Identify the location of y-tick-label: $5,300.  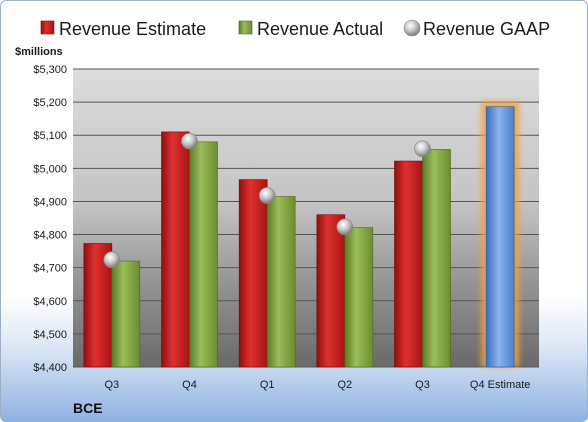
(50, 70).